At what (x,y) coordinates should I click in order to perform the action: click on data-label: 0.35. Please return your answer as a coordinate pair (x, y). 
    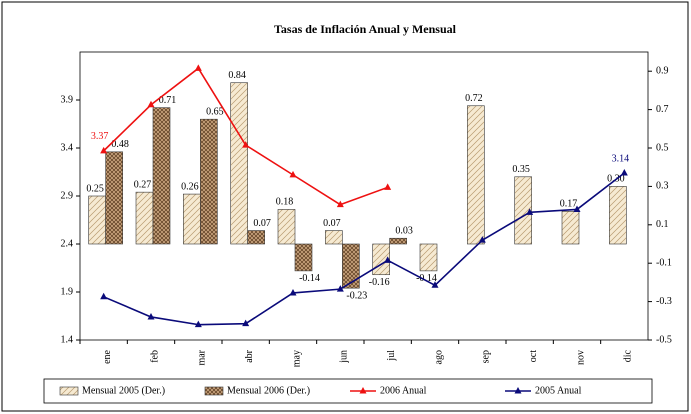
    Looking at the image, I should click on (521, 169).